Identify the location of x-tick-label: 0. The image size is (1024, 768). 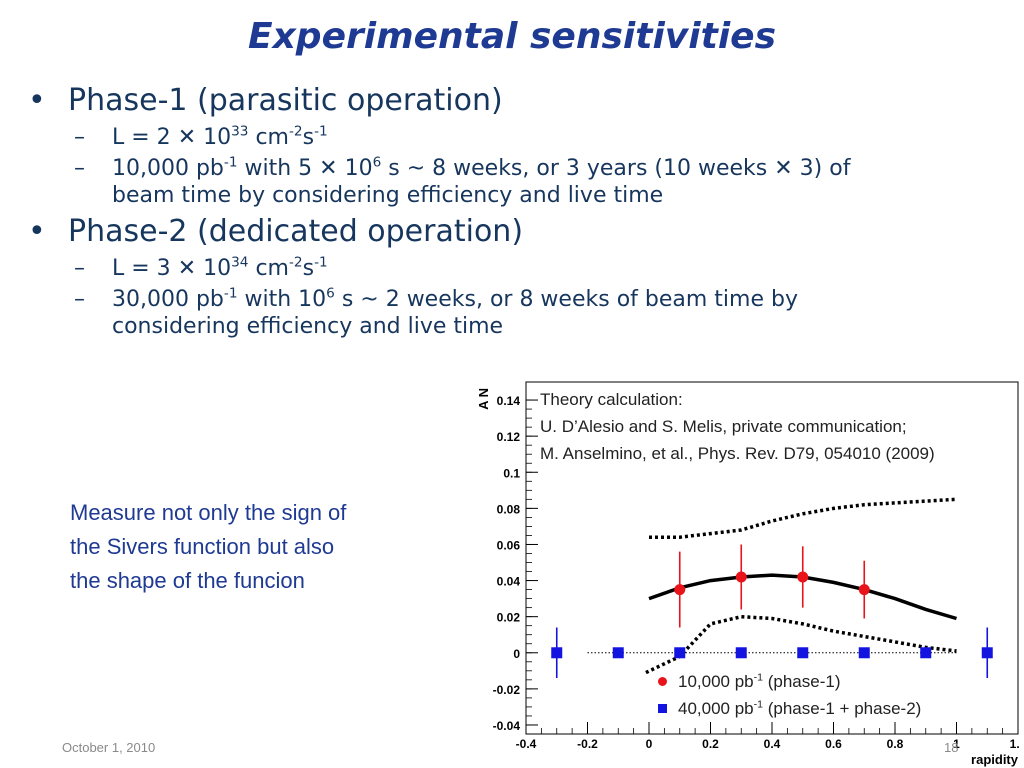
(649, 744).